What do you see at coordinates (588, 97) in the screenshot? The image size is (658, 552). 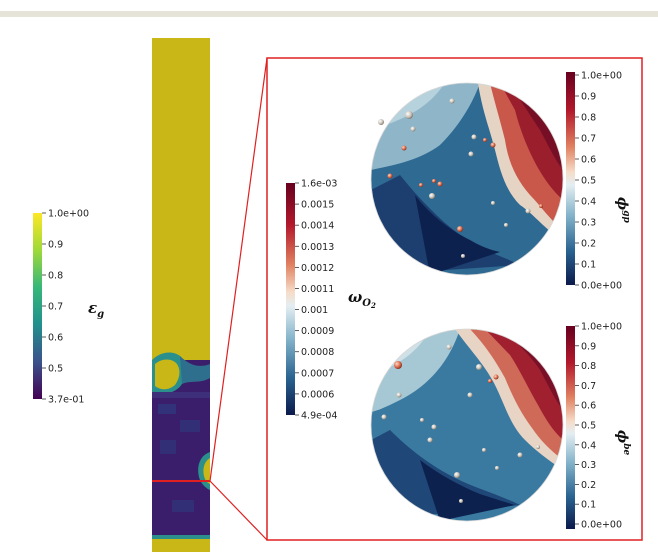 I see `phi_gp-tick-label: 0.9` at bounding box center [588, 97].